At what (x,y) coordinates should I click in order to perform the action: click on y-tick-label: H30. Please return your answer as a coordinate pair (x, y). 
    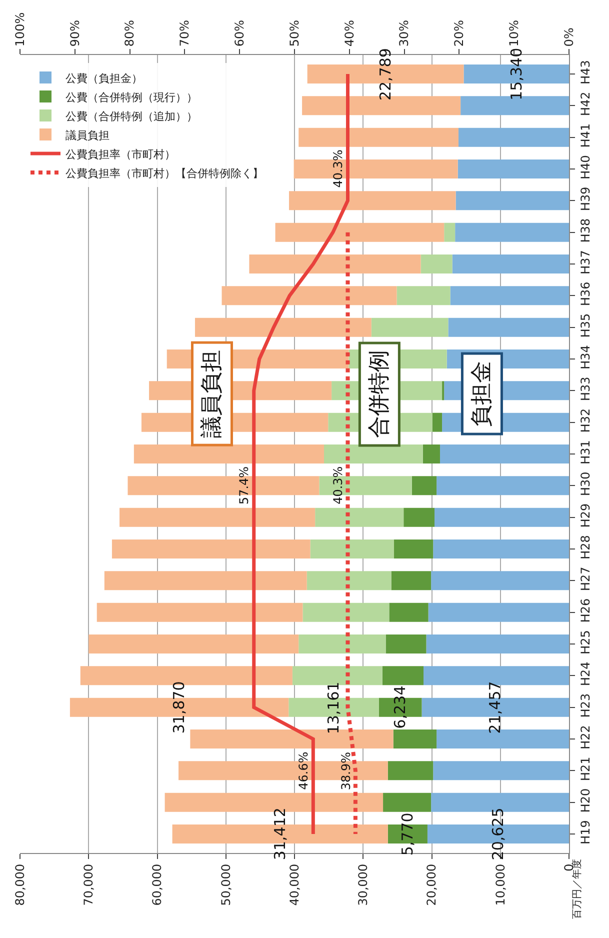
    Looking at the image, I should click on (585, 484).